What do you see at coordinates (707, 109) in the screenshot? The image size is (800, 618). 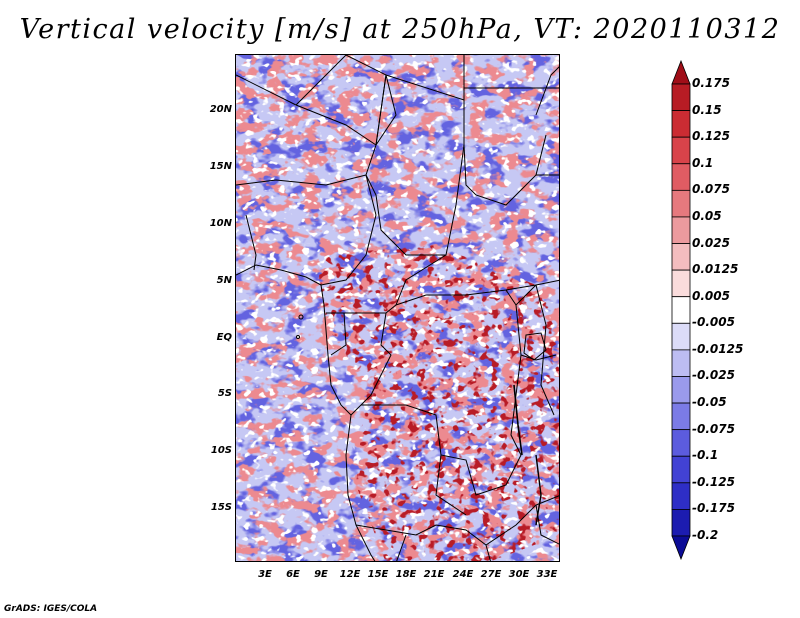 I see `colorbar-label: 0.15` at bounding box center [707, 109].